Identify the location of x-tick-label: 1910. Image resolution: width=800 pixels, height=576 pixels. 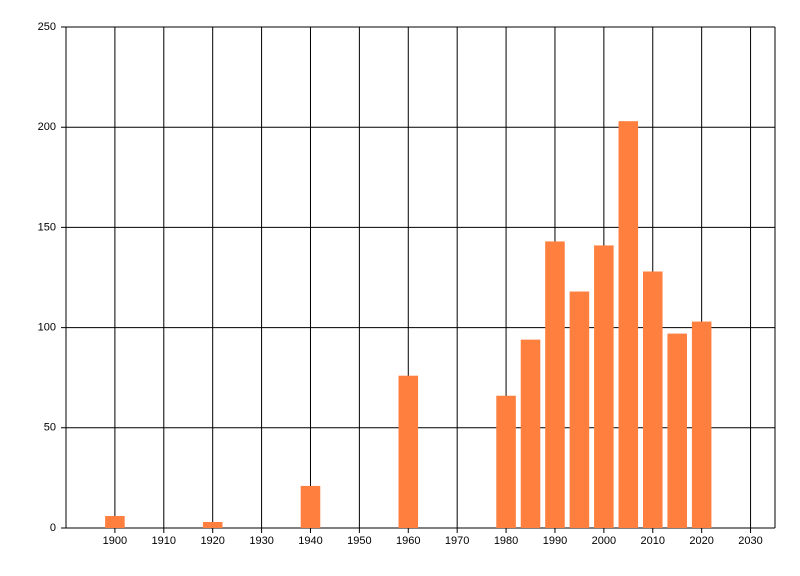
(164, 541).